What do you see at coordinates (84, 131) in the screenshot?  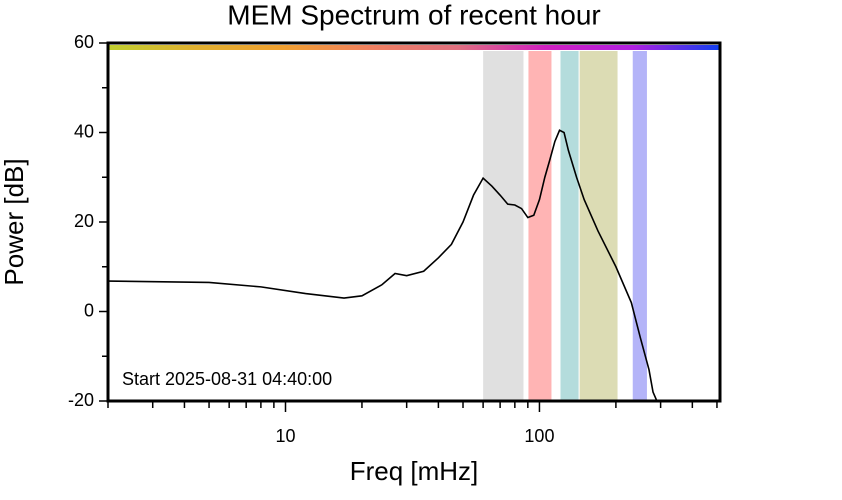 I see `y-tick-label: 40` at bounding box center [84, 131].